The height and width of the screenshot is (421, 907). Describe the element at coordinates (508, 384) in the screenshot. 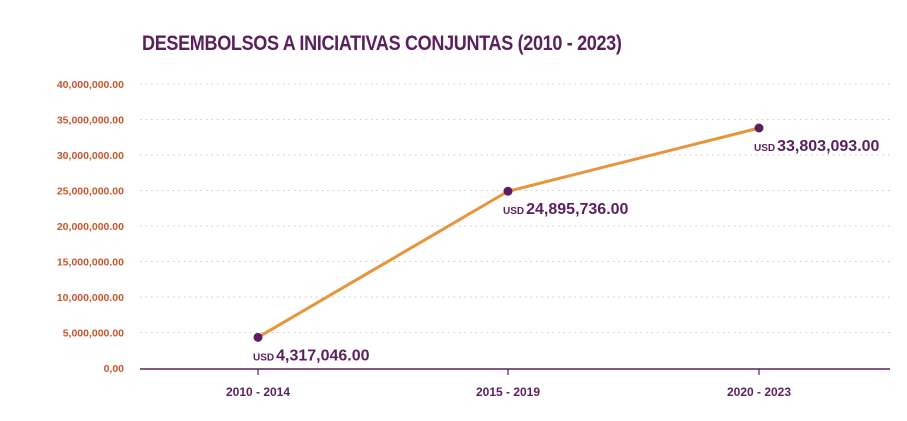

I see `x-axis-ticks: 2010 - 2014 2015 - 2019 2020 - 2023` at that location.